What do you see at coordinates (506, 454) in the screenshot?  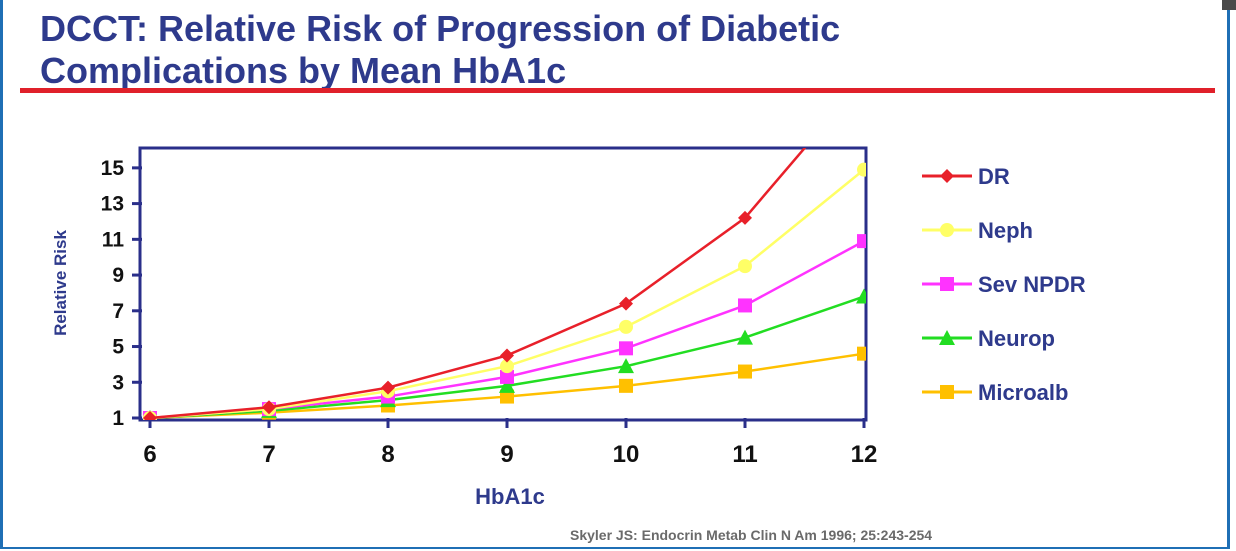 I see `x-tick-label: 9` at bounding box center [506, 454].